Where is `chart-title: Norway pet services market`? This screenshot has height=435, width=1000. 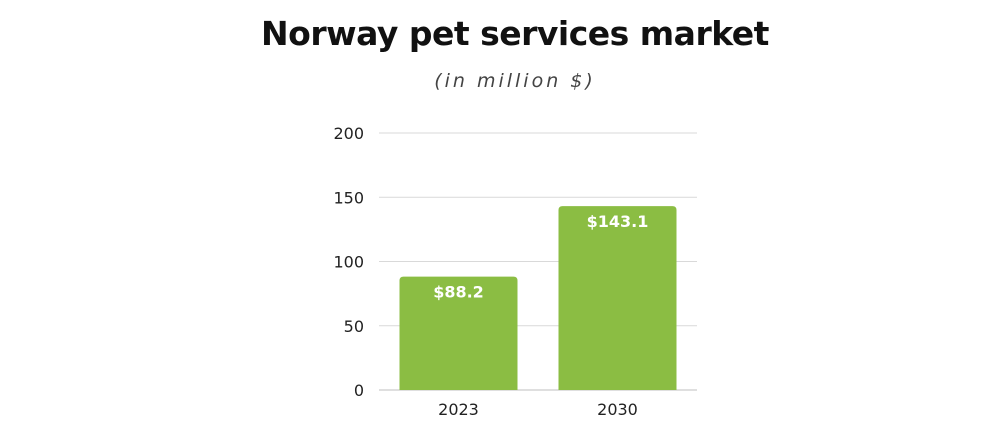
chart-title: Norway pet services market is located at coordinates (515, 33).